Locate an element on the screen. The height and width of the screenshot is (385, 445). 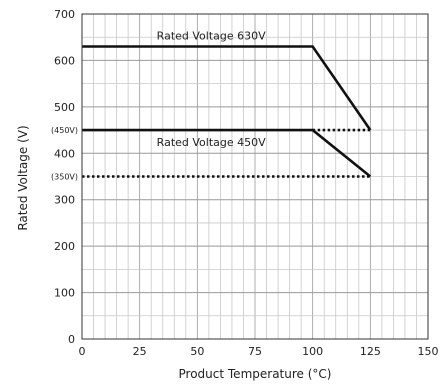
y-tick-label: 200 is located at coordinates (64, 246).